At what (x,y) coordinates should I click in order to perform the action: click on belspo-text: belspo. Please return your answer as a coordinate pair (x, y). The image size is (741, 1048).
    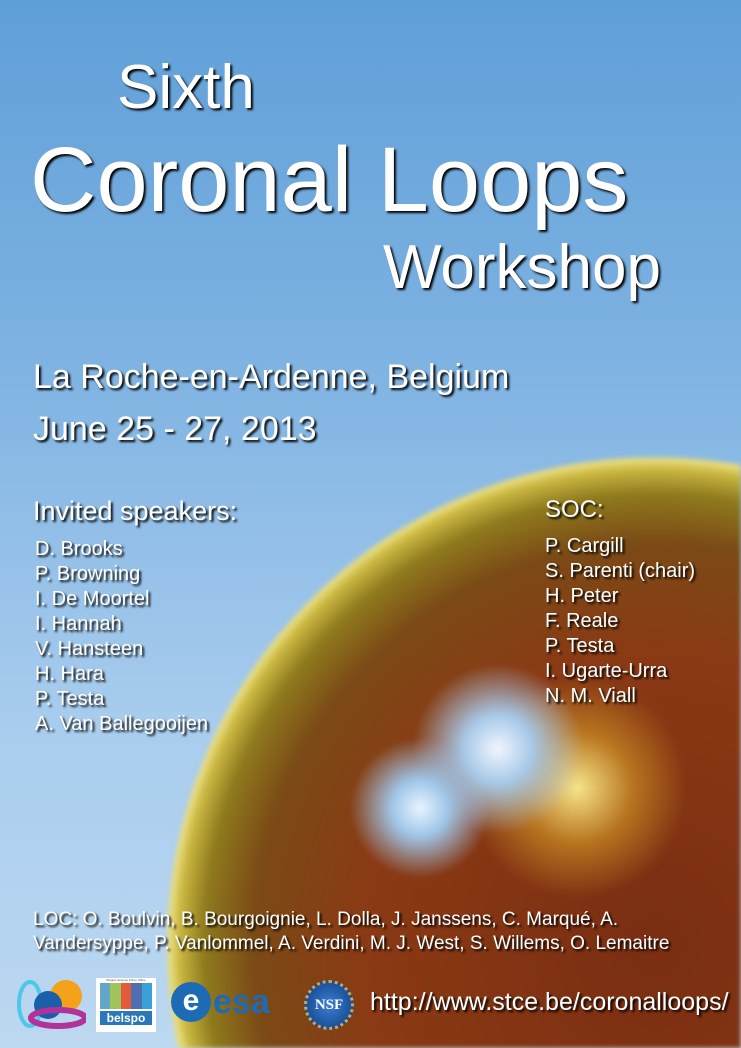
    Looking at the image, I should click on (126, 1018).